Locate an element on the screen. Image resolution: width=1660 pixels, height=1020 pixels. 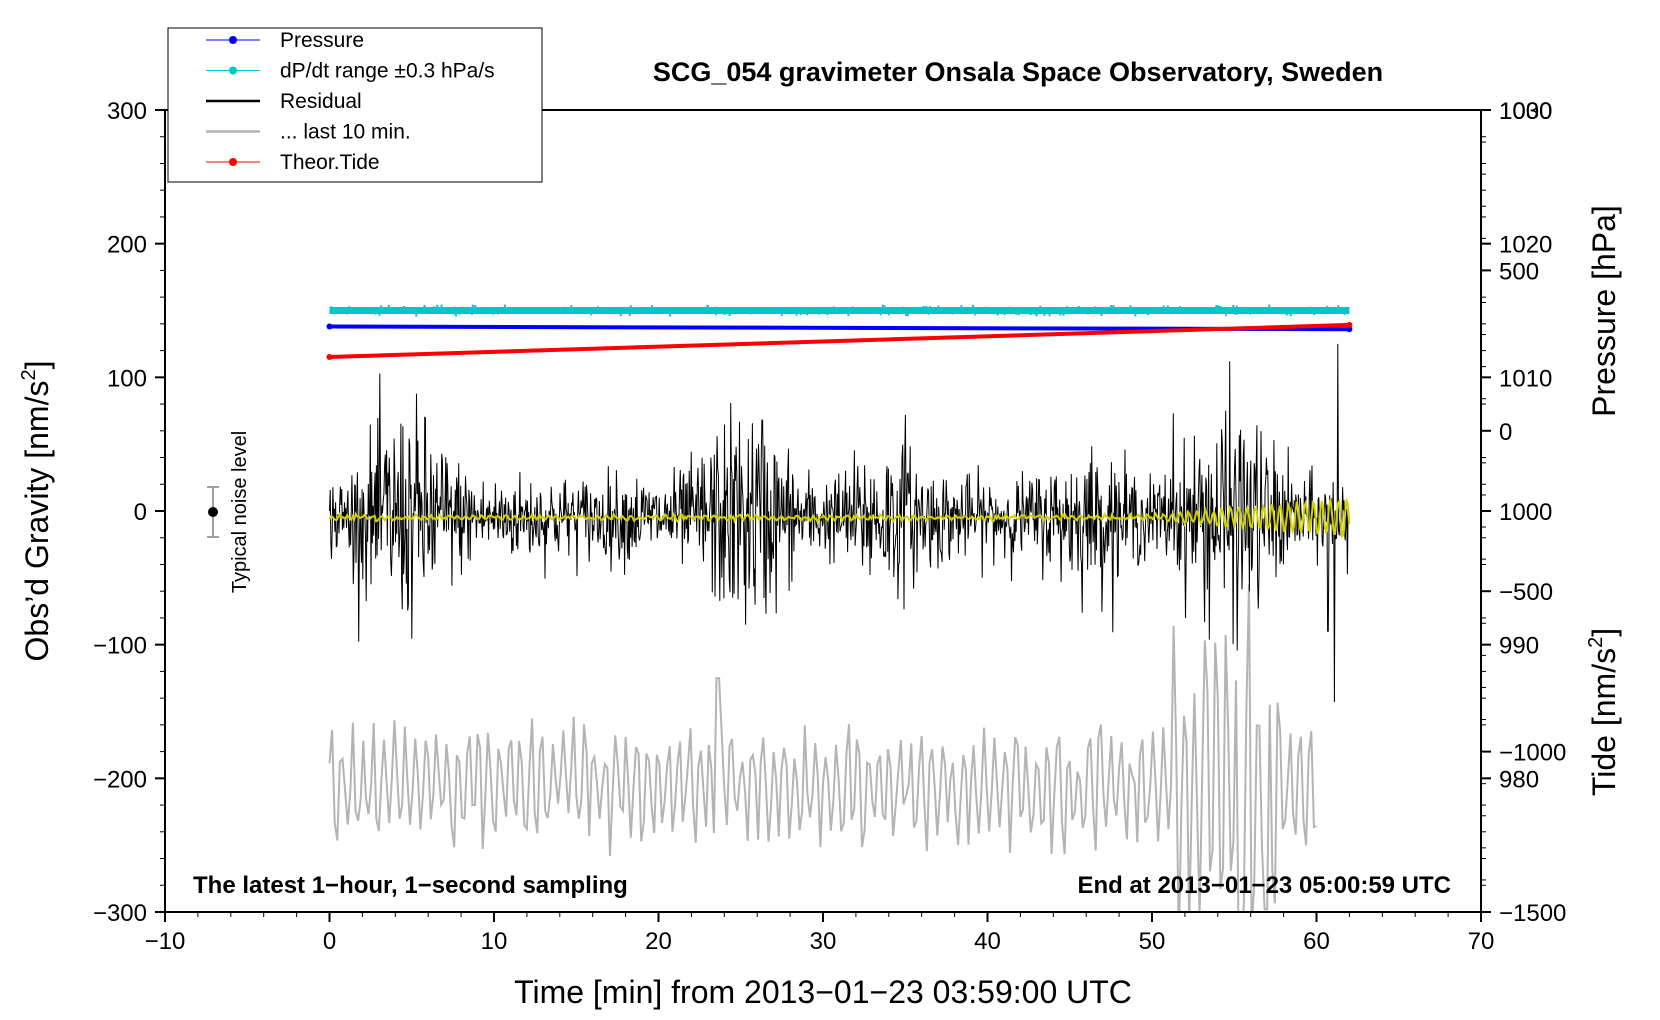
legend-box is located at coordinates (355, 105).